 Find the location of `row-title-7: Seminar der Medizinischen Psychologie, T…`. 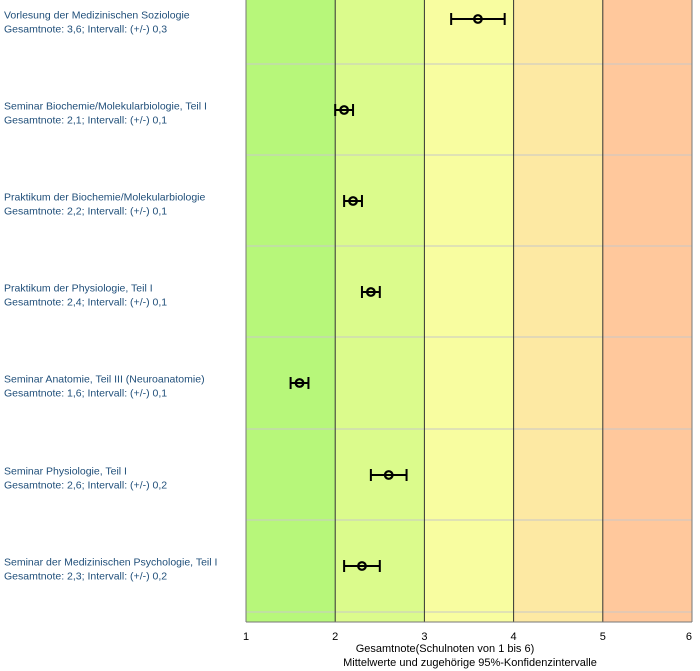

row-title-7: Seminar der Medizinischen Psychologie, T… is located at coordinates (110, 563).